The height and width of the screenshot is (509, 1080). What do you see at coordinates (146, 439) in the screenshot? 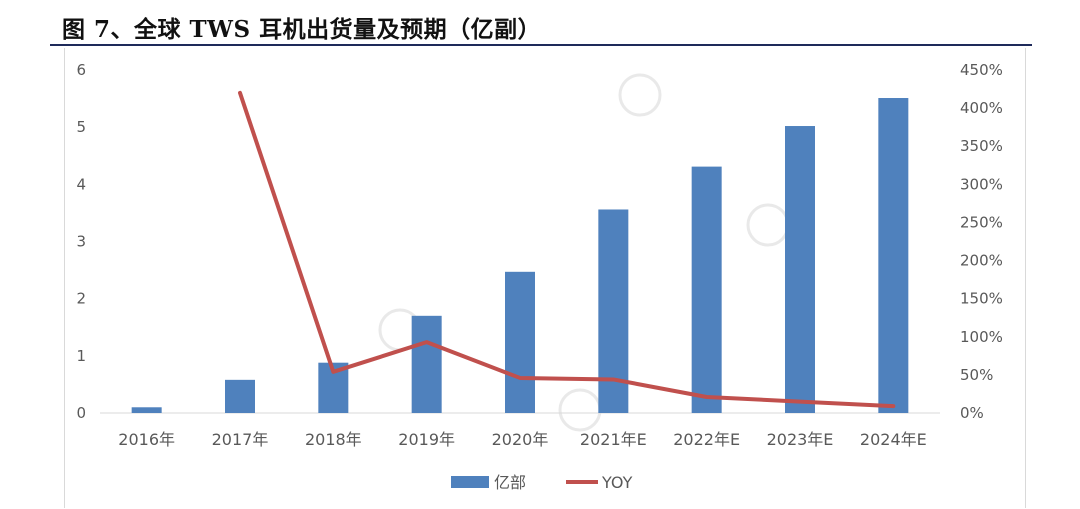
I see `x-tick-label: 2016年` at bounding box center [146, 439].